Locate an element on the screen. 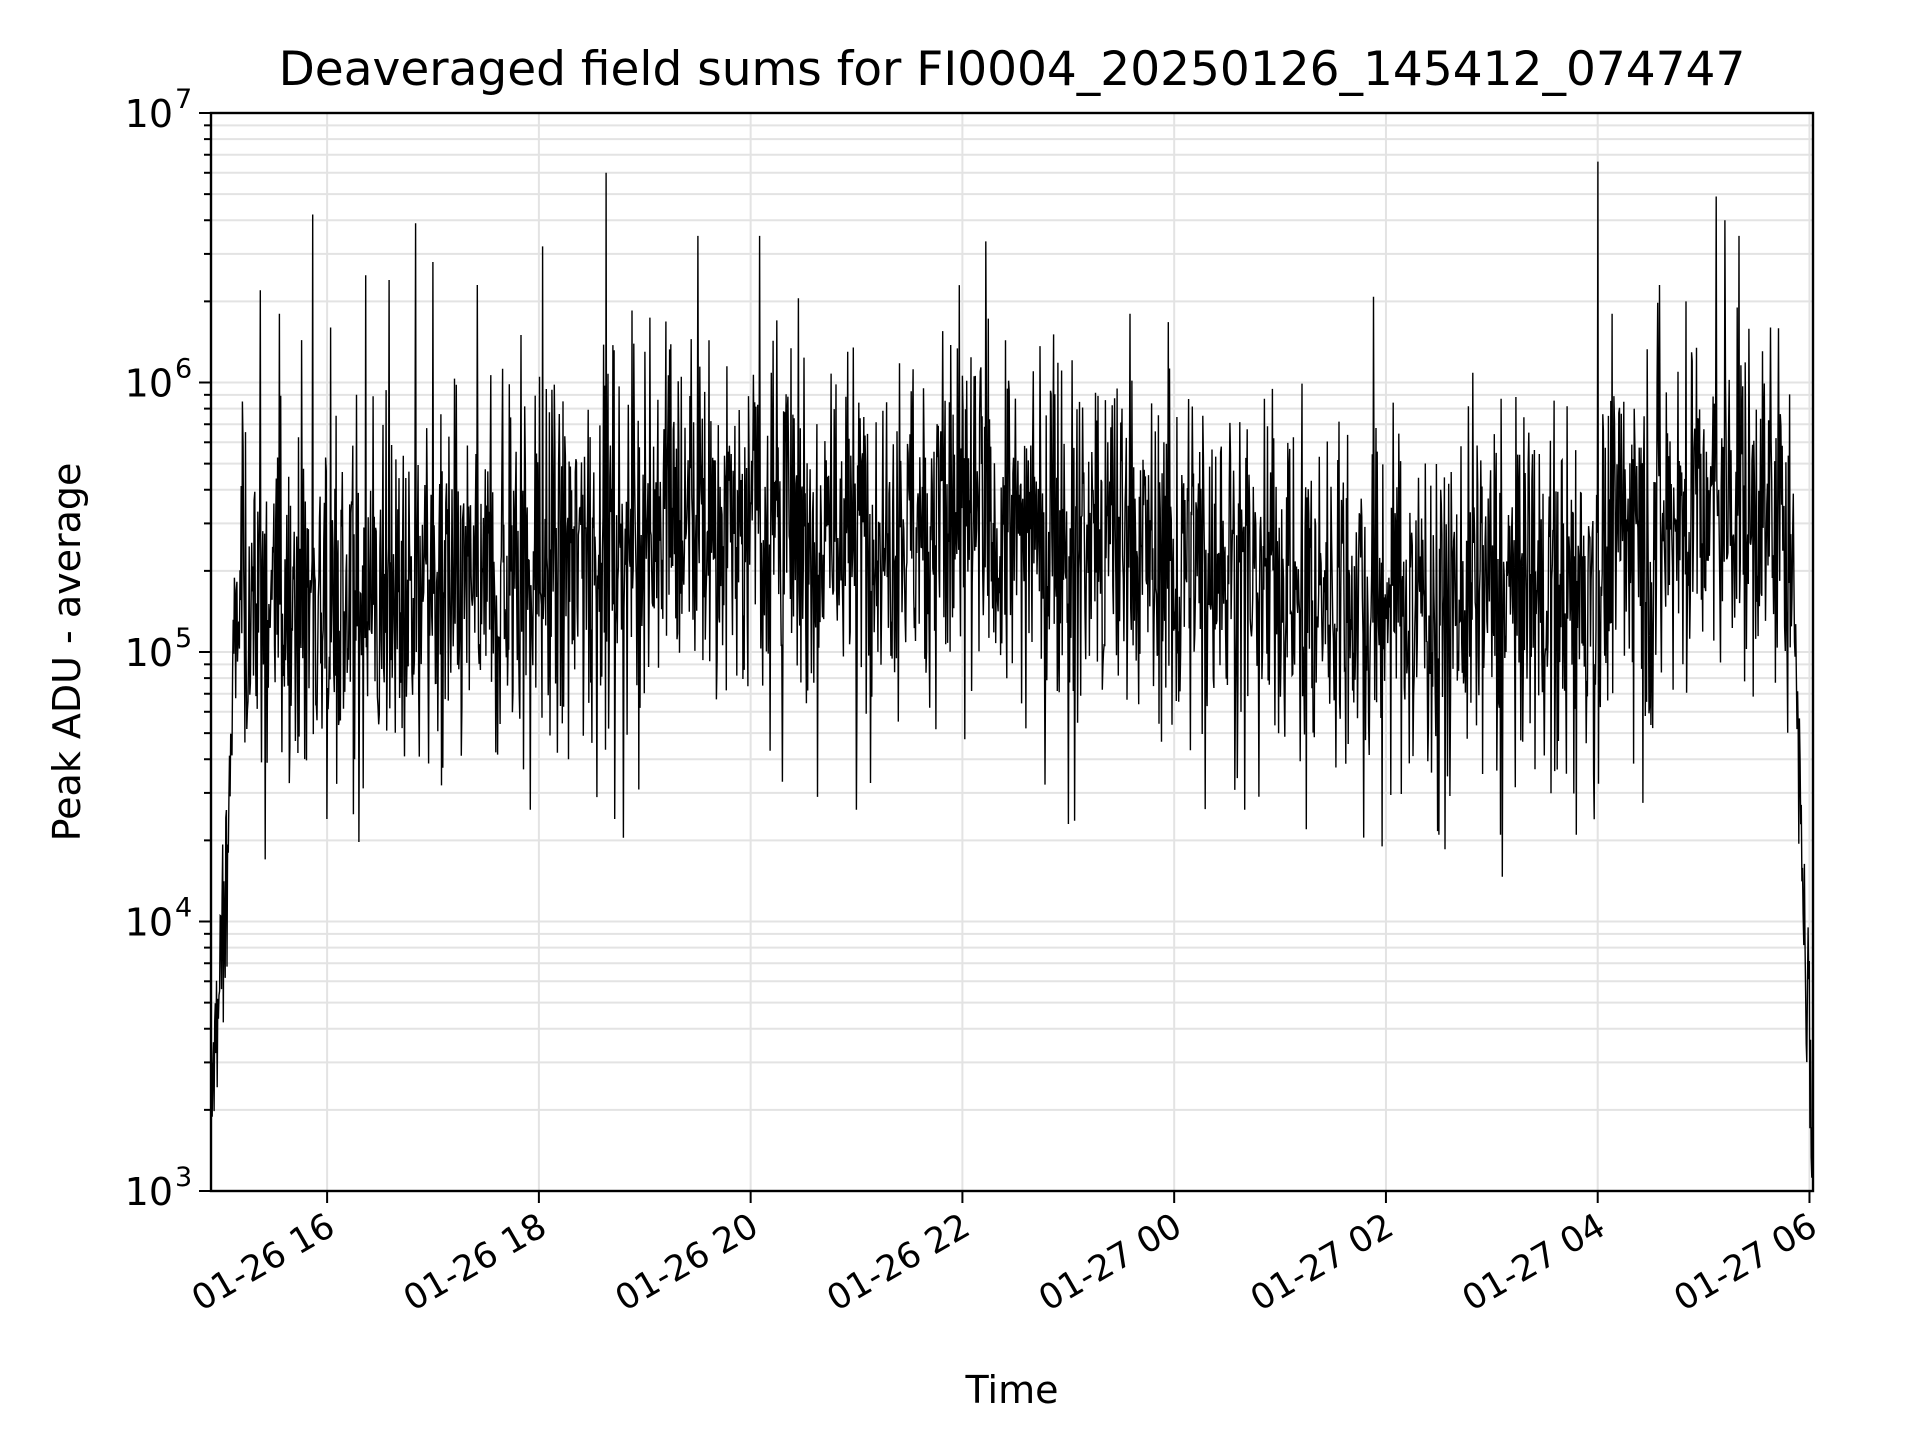  y-tick-exponent: 3 is located at coordinates (183, 1177).